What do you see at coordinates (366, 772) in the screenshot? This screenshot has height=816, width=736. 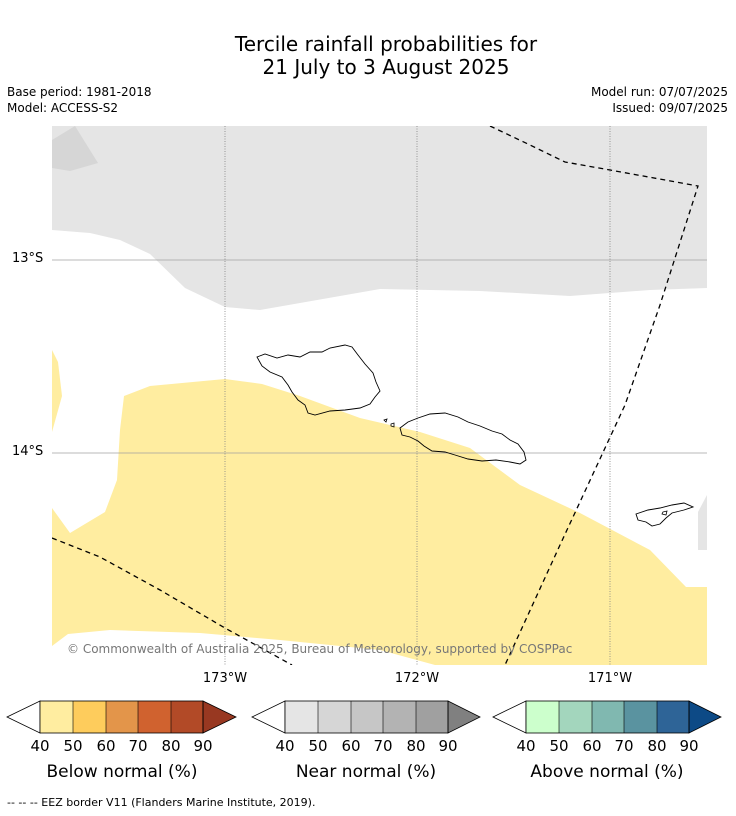 I see `near-normal-legend-title: Near normal (%)` at bounding box center [366, 772].